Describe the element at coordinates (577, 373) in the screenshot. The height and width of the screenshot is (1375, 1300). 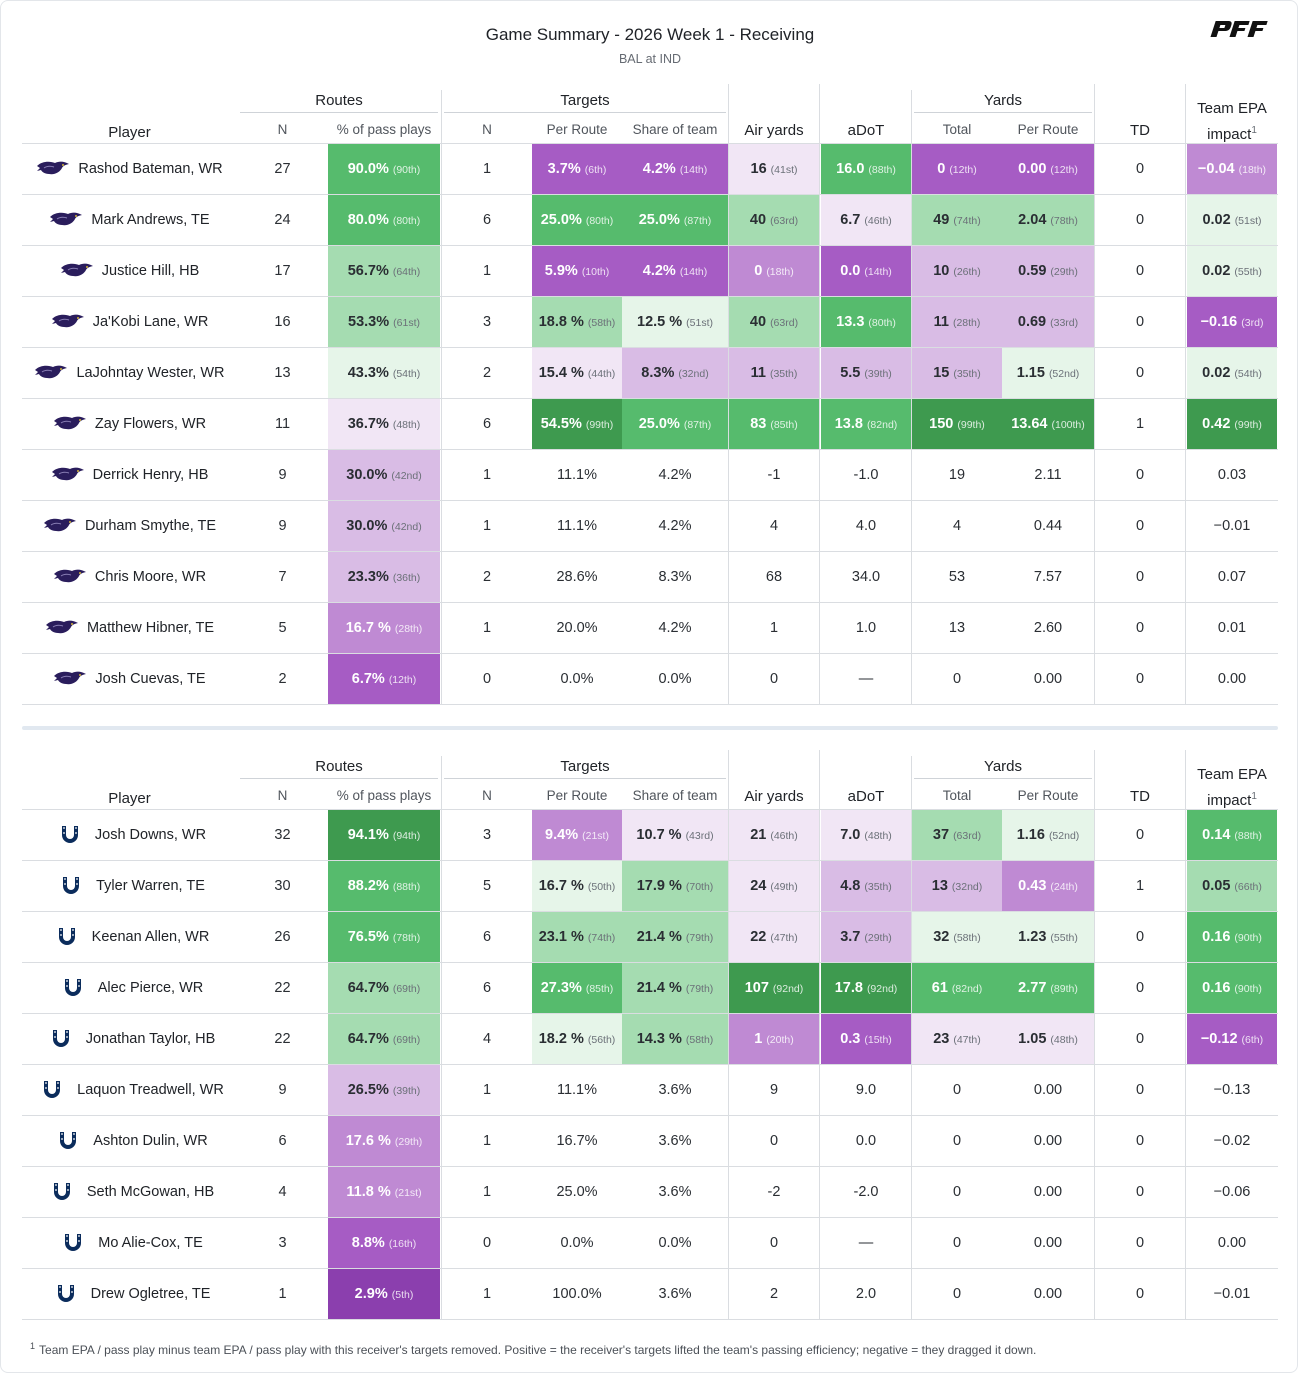
I see `cell-per-route: 15.4 % (44th)` at that location.